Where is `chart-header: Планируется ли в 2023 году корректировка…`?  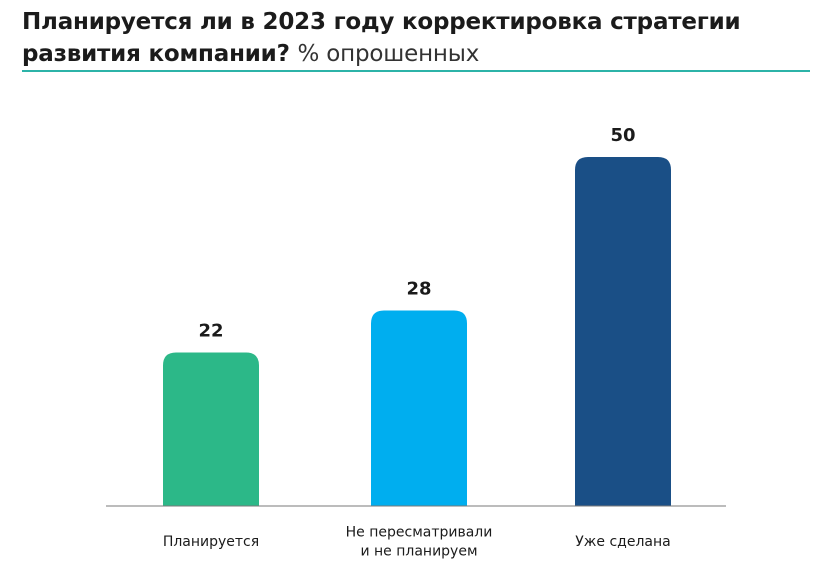
chart-header: Планируется ли в 2023 году корректировка… is located at coordinates (412, 38).